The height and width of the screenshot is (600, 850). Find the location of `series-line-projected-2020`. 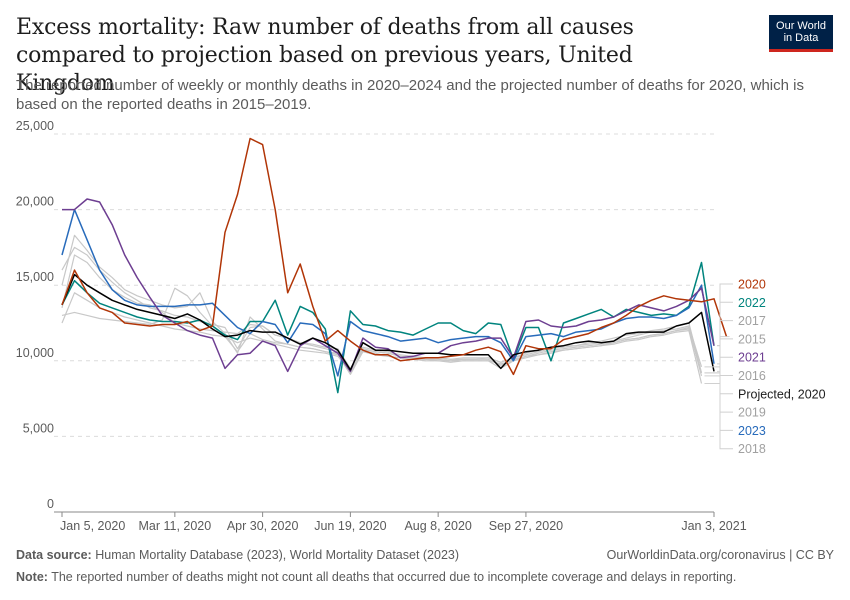

series-line-projected-2020 is located at coordinates (388, 322).